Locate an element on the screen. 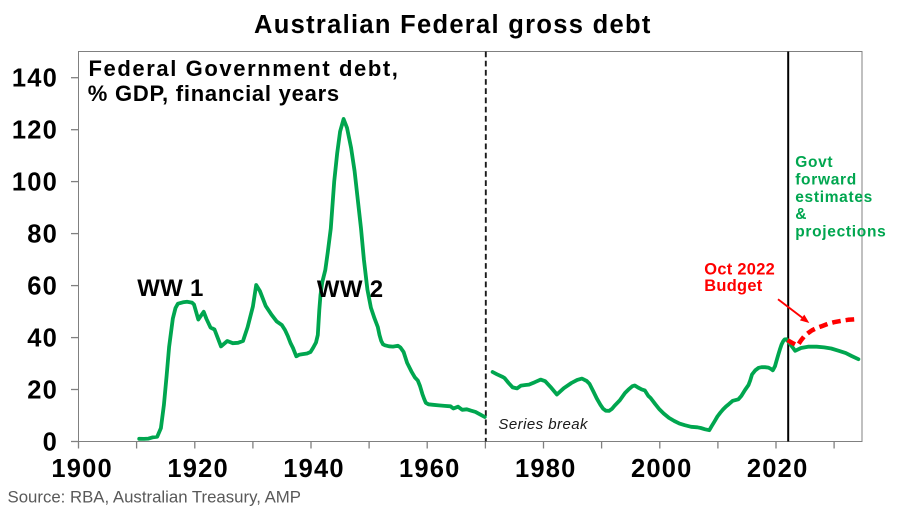 This screenshot has height=523, width=905. svg-text: 120 is located at coordinates (35, 131).